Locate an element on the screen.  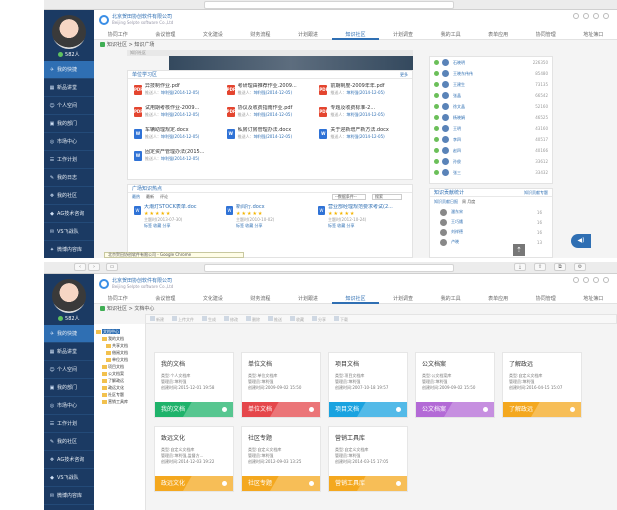
sidebar-item: ✎ 我的日志 is located at coordinates (69, 178).